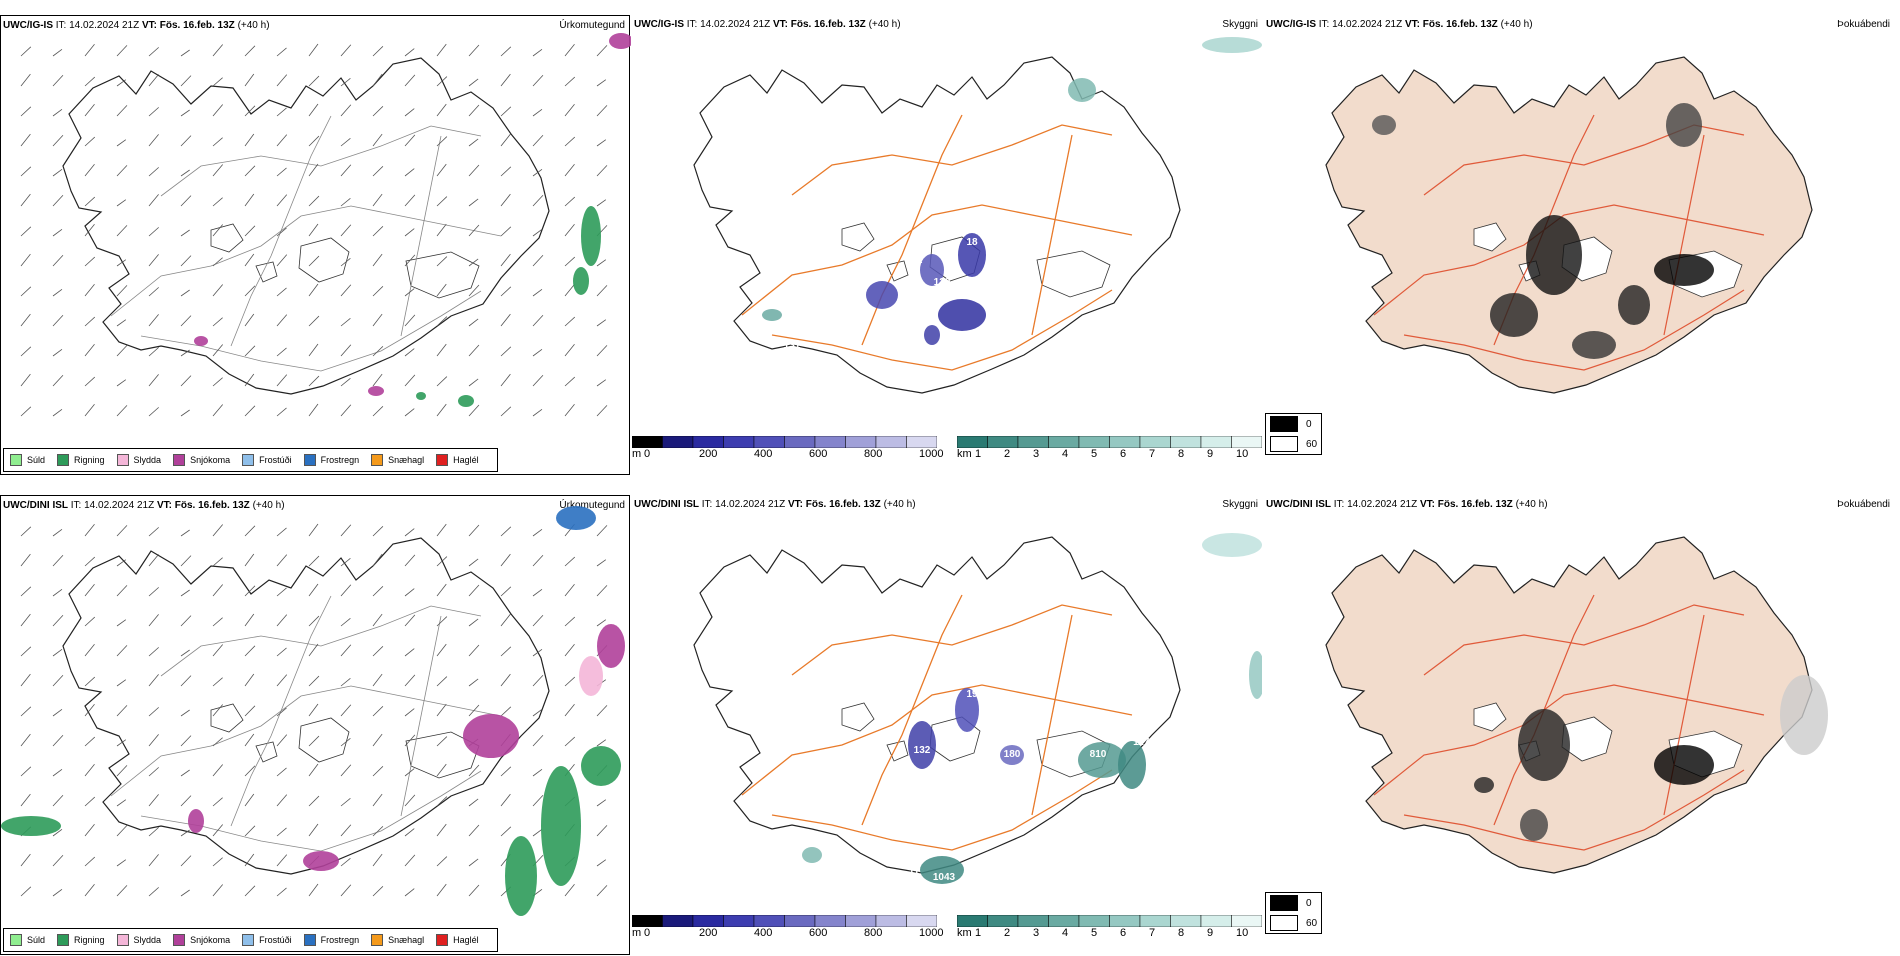  I want to click on panel-title: Skyggni, so click(1240, 504).